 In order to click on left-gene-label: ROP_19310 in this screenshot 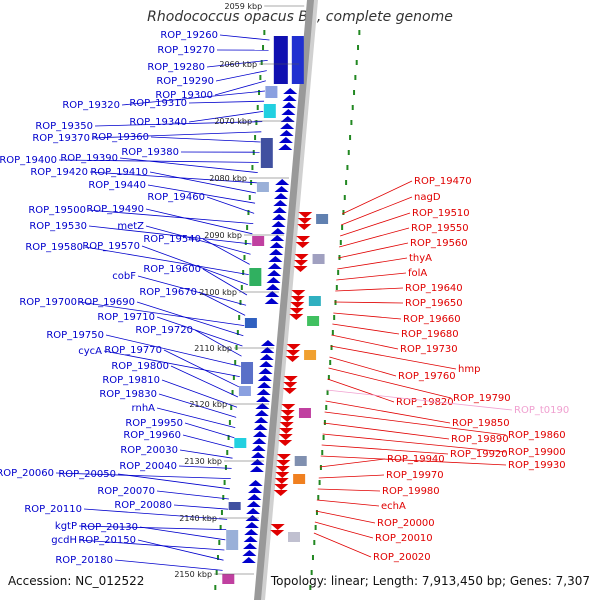, I will do `click(158, 103)`.